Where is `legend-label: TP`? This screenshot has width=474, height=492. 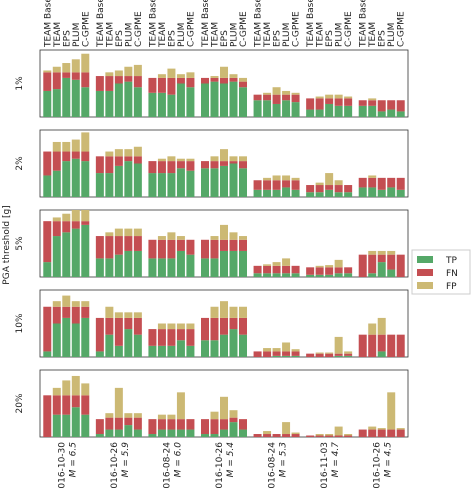 legend-label: TP is located at coordinates (451, 261).